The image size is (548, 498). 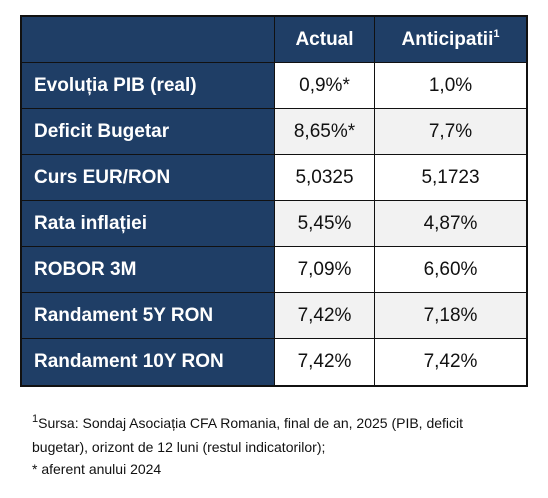 What do you see at coordinates (325, 177) in the screenshot?
I see `row-actual: 5,0325` at bounding box center [325, 177].